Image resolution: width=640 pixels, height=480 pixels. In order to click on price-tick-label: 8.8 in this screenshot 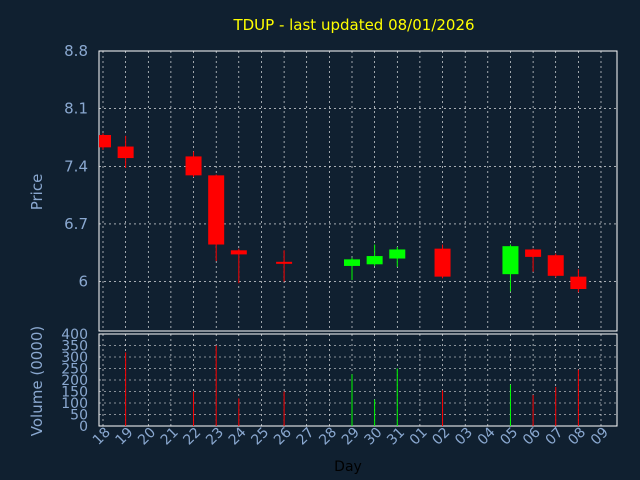, I will do `click(76, 51)`.